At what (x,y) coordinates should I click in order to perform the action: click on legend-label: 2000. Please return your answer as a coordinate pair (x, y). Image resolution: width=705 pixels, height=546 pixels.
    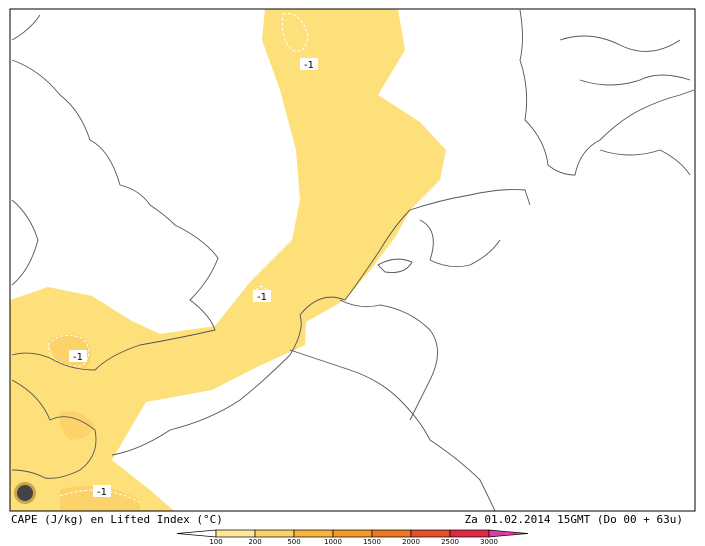
    Looking at the image, I should click on (411, 542).